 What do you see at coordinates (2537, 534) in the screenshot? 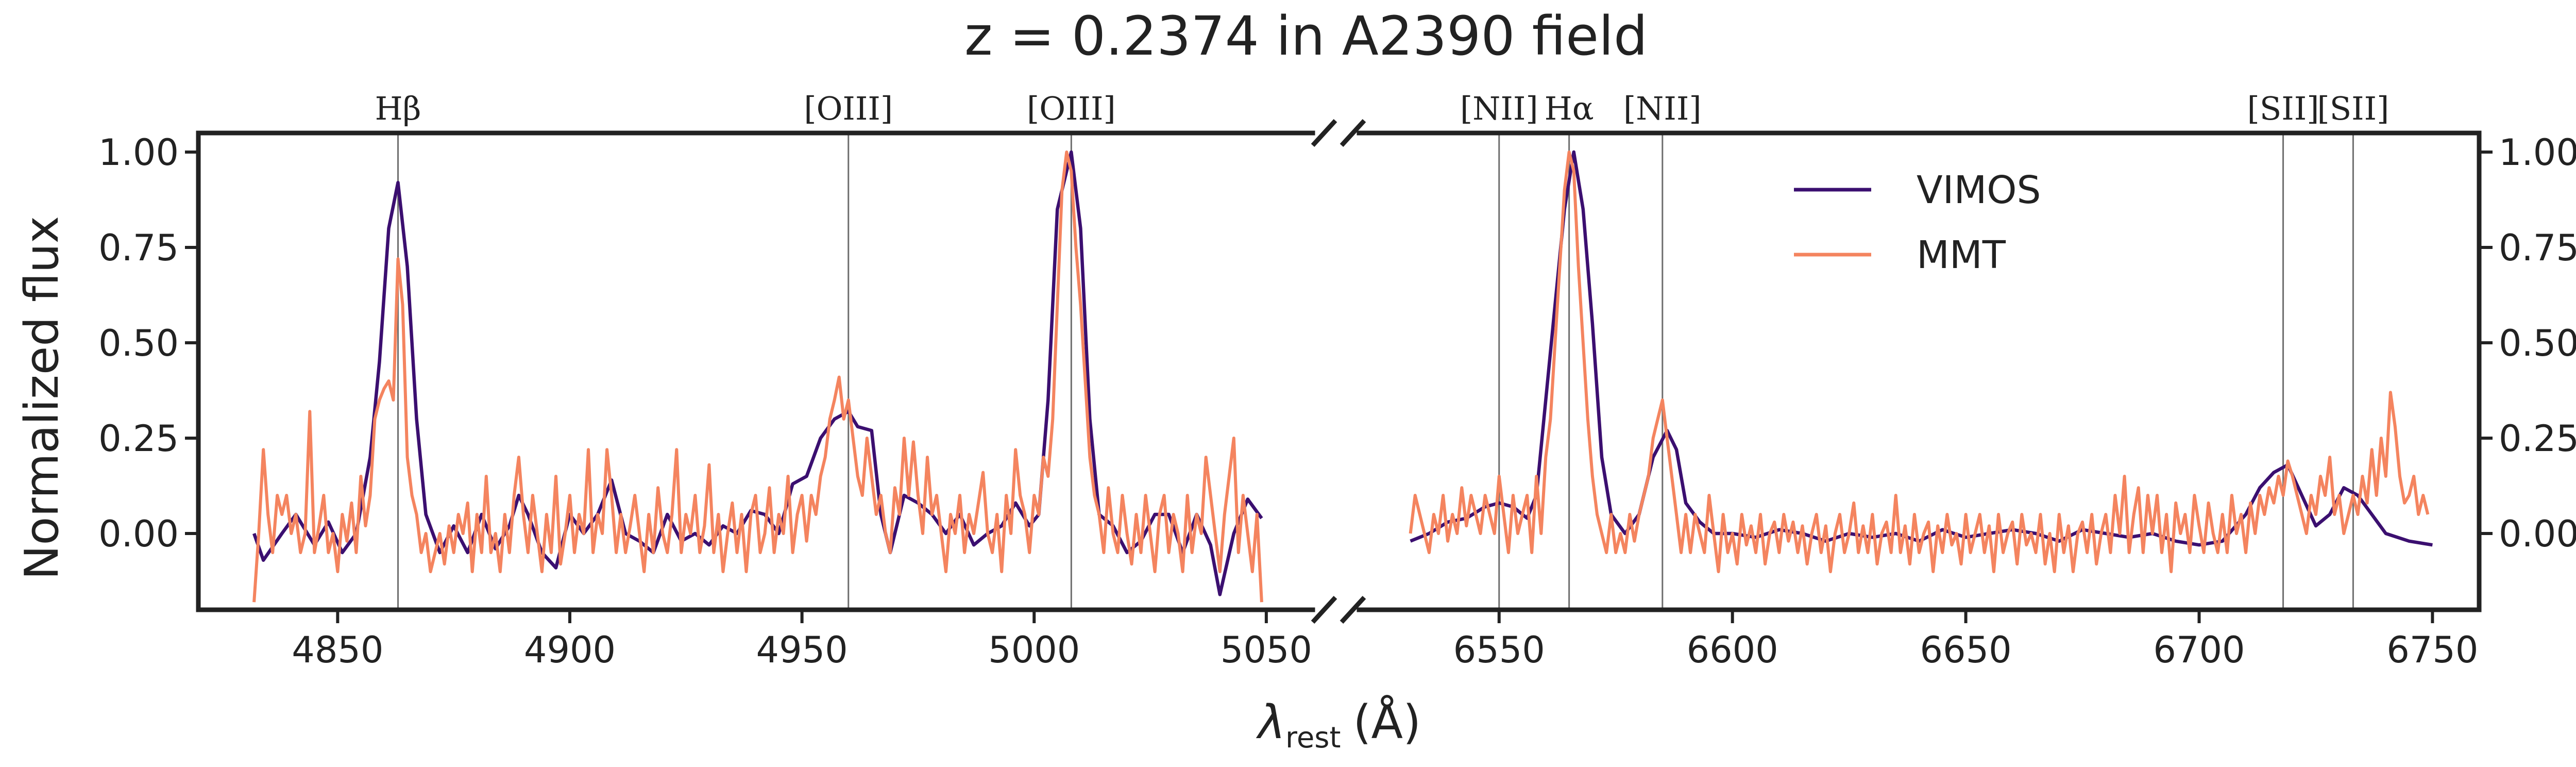
I see `y-tick-label-right: 0.00` at bounding box center [2537, 534].